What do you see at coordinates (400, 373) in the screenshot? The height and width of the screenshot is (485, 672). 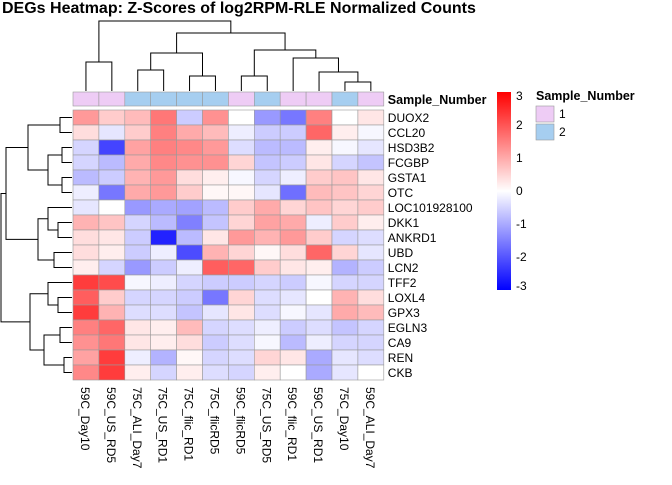 I see `row-label: CKB` at bounding box center [400, 373].